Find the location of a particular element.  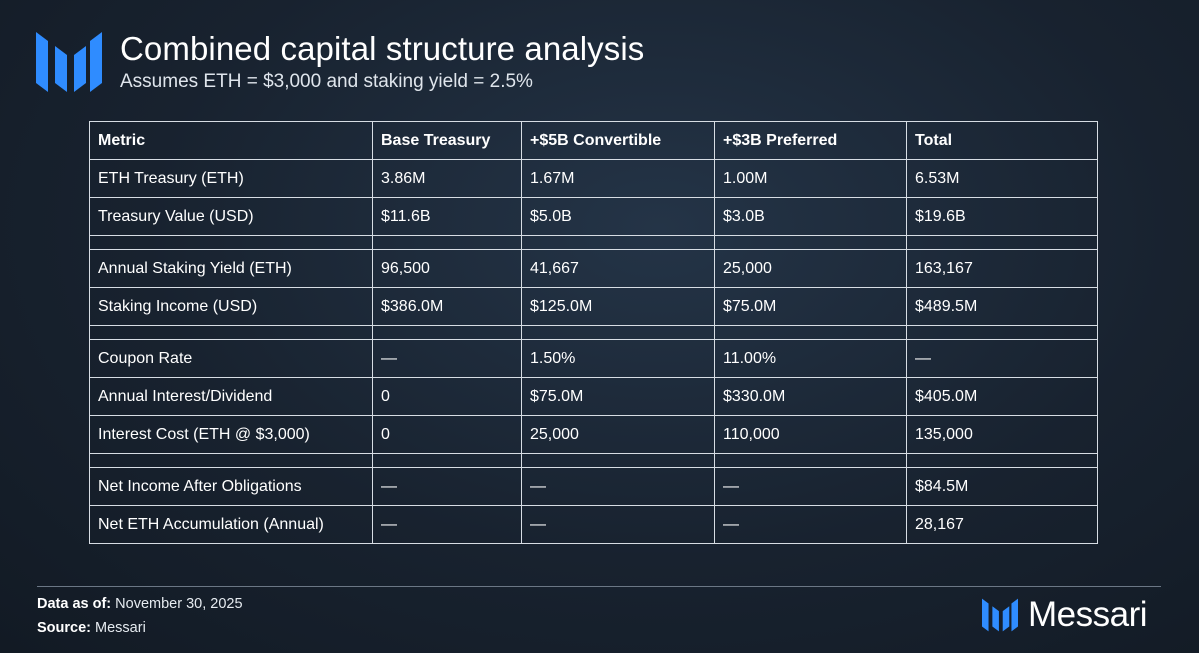

metric-cell: Interest Cost (ETH @ $3,000) is located at coordinates (231, 434).